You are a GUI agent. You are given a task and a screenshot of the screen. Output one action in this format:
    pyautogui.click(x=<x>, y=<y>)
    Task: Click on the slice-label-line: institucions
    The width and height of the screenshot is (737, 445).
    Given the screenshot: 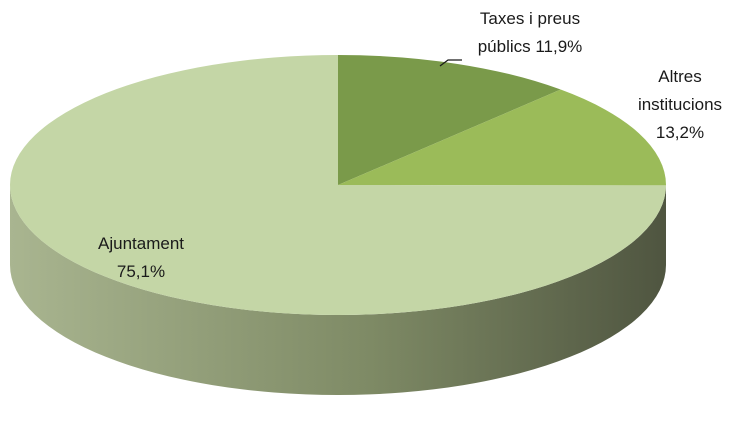 What is the action you would take?
    pyautogui.click(x=680, y=104)
    